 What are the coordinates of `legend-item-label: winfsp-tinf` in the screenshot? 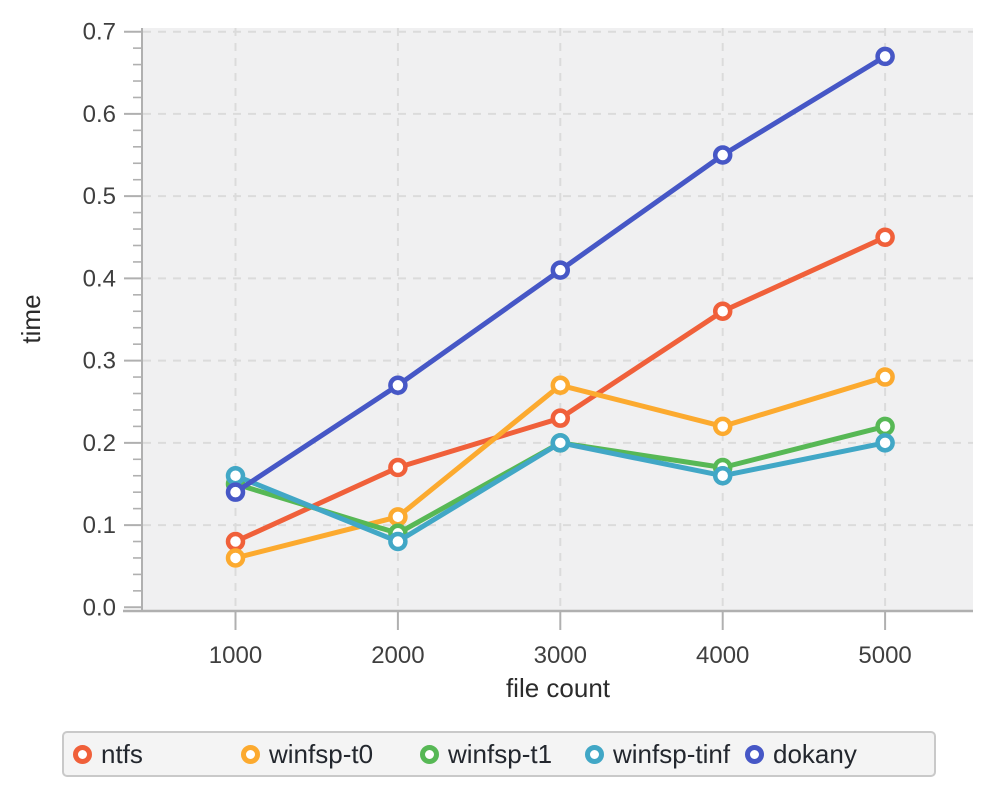 It's located at (672, 753).